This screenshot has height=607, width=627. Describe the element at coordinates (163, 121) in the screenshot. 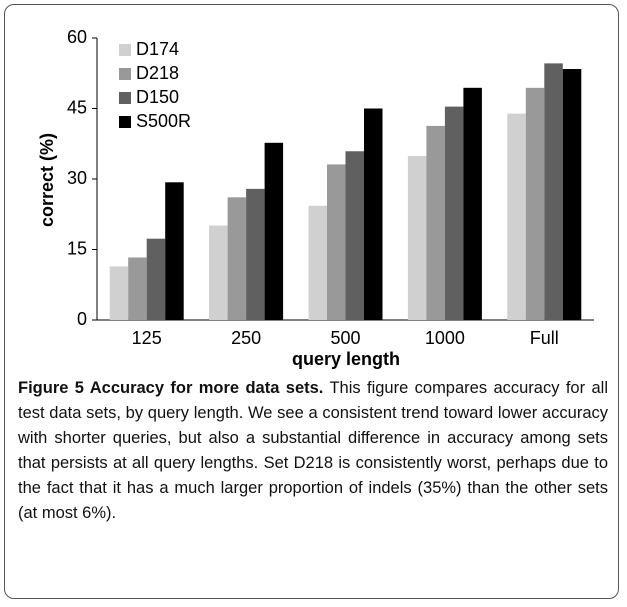

I see `legend-label: S500R` at that location.